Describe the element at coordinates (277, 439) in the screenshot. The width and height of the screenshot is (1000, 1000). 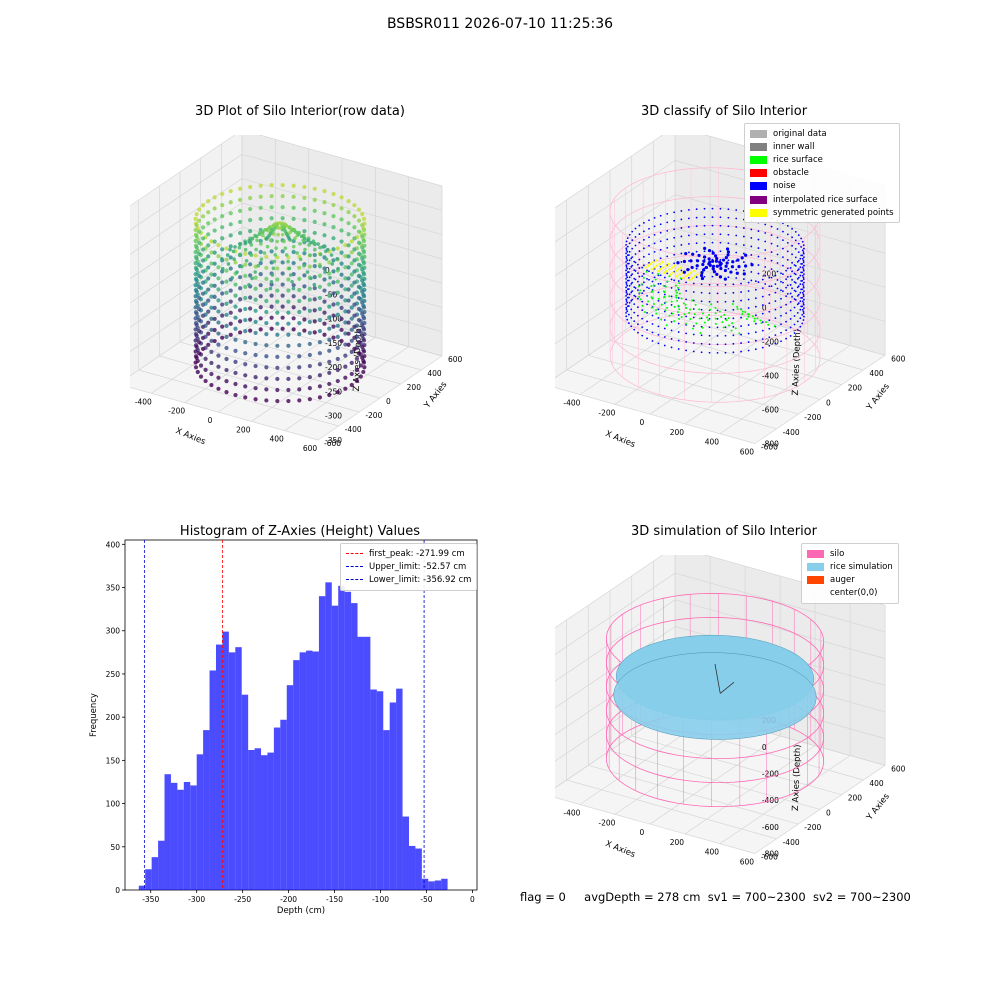
I see `x-tick-label: 400` at that location.